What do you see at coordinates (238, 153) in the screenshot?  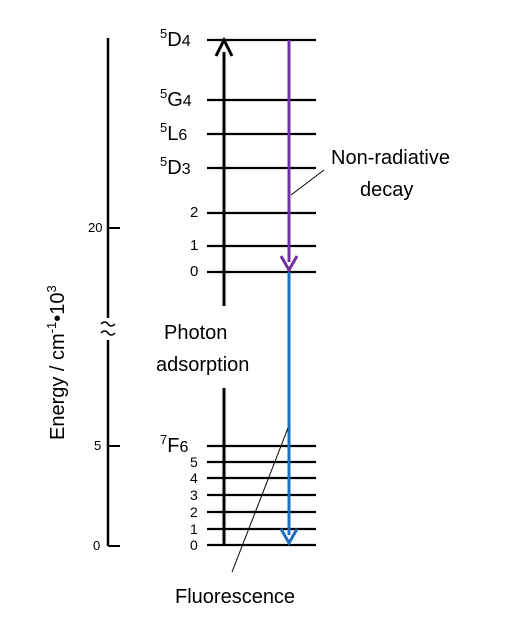 I see `upper-levels: 5D4 5G4 5L6 5D3 2 1 0` at bounding box center [238, 153].